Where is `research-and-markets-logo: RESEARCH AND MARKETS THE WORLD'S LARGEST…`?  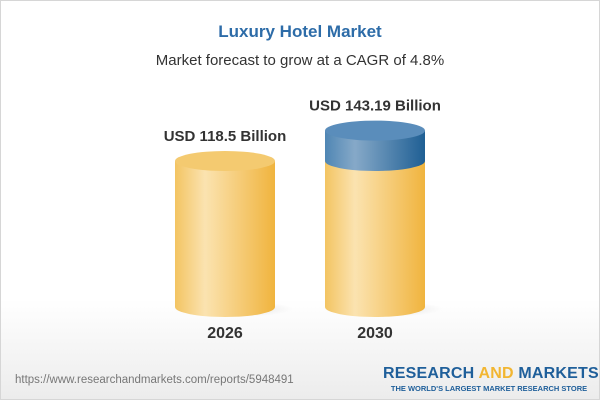 research-and-markets-logo: RESEARCH AND MARKETS THE WORLD'S LARGEST… is located at coordinates (491, 379).